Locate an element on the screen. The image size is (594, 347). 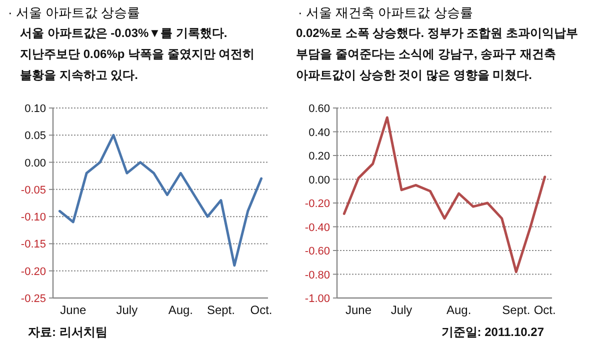
y-tick-label: -0.10 is located at coordinates (33, 218).